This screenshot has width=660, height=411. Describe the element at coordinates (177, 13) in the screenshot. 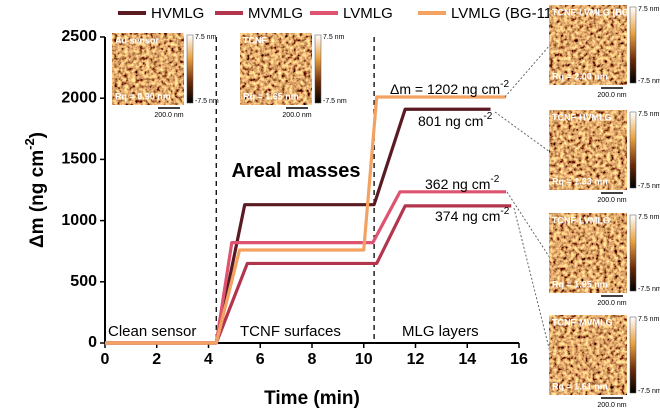

I see `legend-label: HVMLG` at that location.